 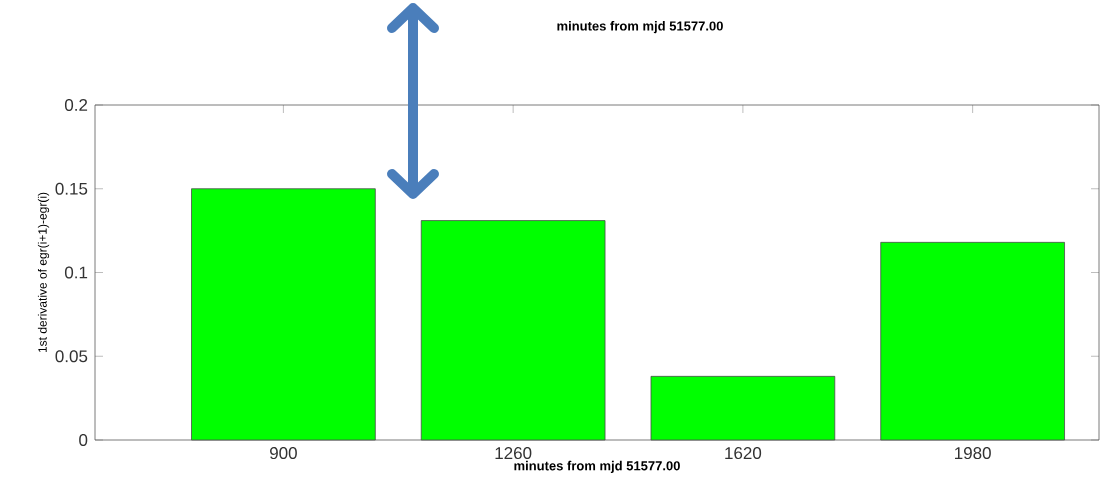 I want to click on x-tick-label: 900, so click(x=283, y=453).